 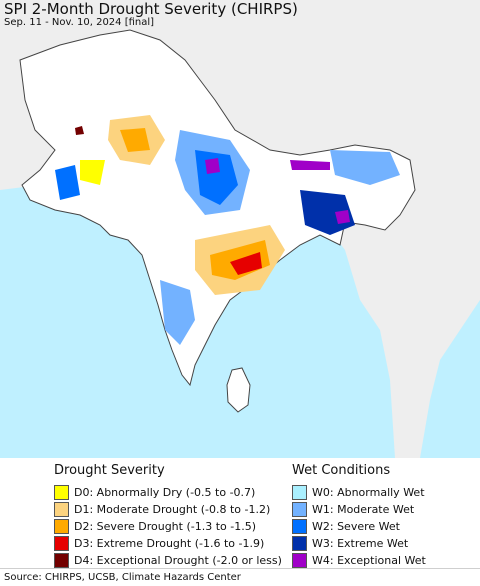 I want to click on legend-swatch-d0, so click(x=61, y=492).